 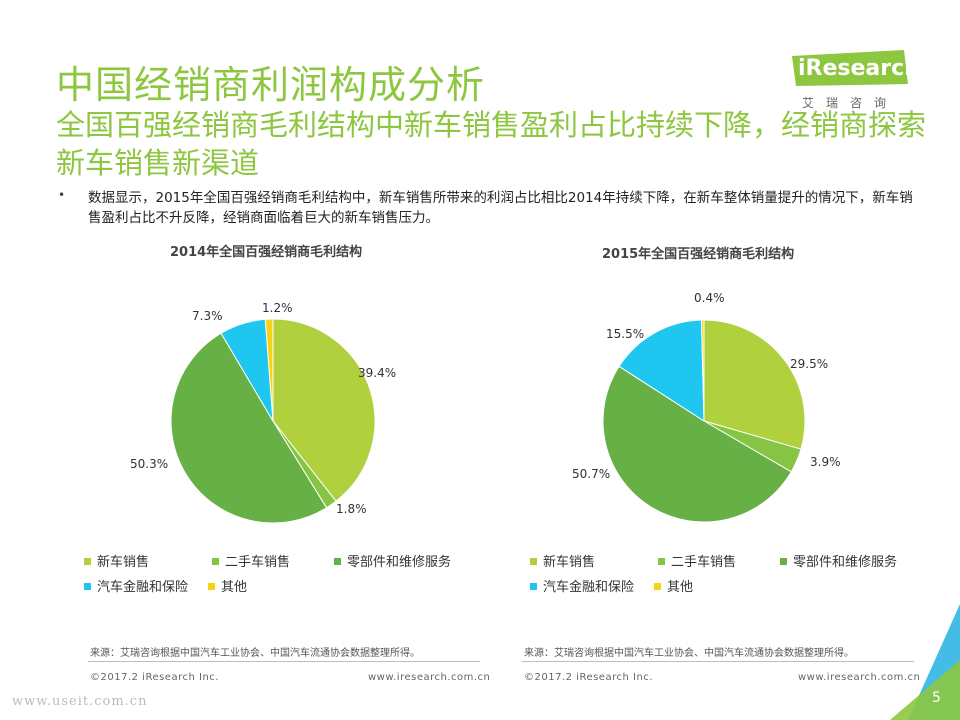 I want to click on page-title: 中国经销商利润构成分析, so click(x=271, y=85).